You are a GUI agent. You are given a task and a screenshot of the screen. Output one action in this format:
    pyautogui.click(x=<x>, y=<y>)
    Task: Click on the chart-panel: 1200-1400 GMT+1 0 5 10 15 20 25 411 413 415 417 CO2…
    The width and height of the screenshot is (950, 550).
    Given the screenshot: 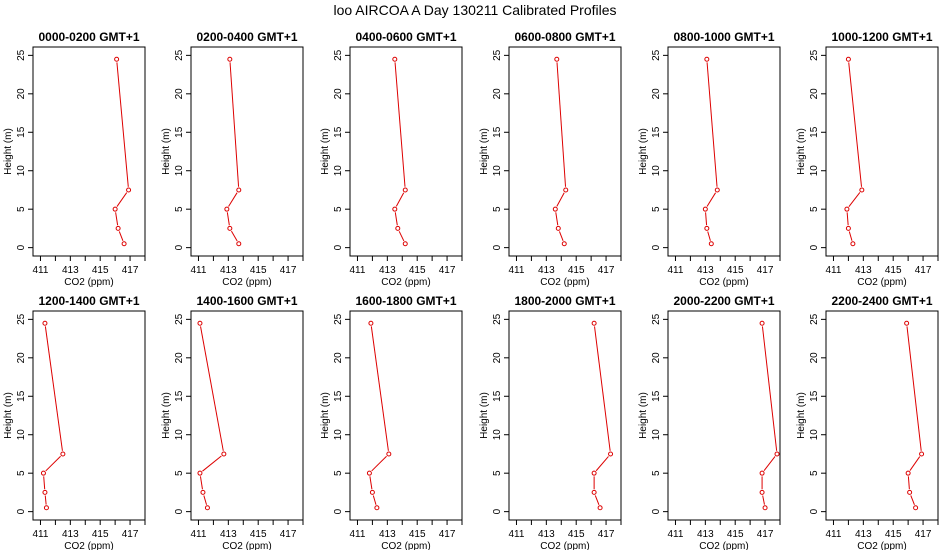 What is the action you would take?
    pyautogui.click(x=74, y=422)
    